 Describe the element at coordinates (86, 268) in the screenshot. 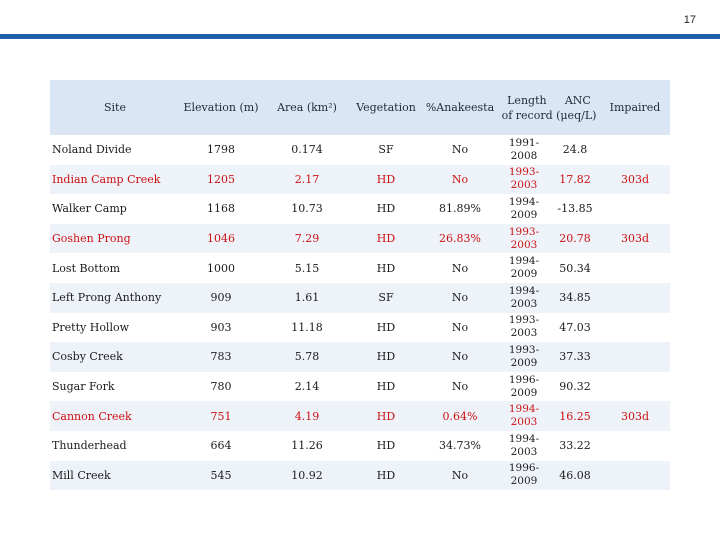

I see `cell-site: Lost Bottom` at that location.